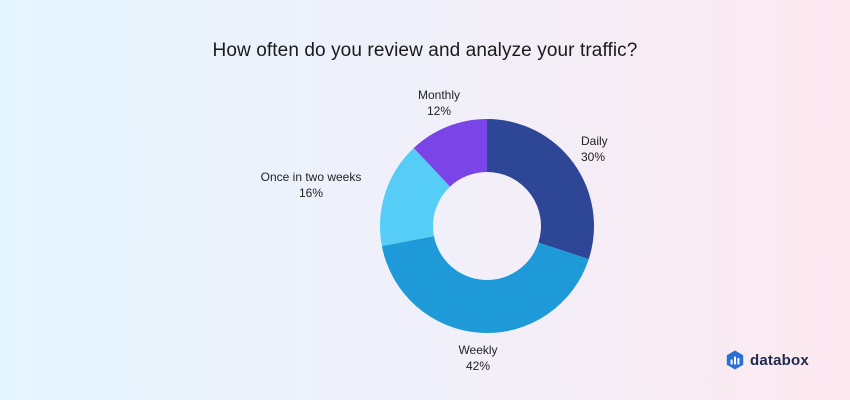 The width and height of the screenshot is (850, 400). I want to click on slice-value-weekly: 42%, so click(478, 366).